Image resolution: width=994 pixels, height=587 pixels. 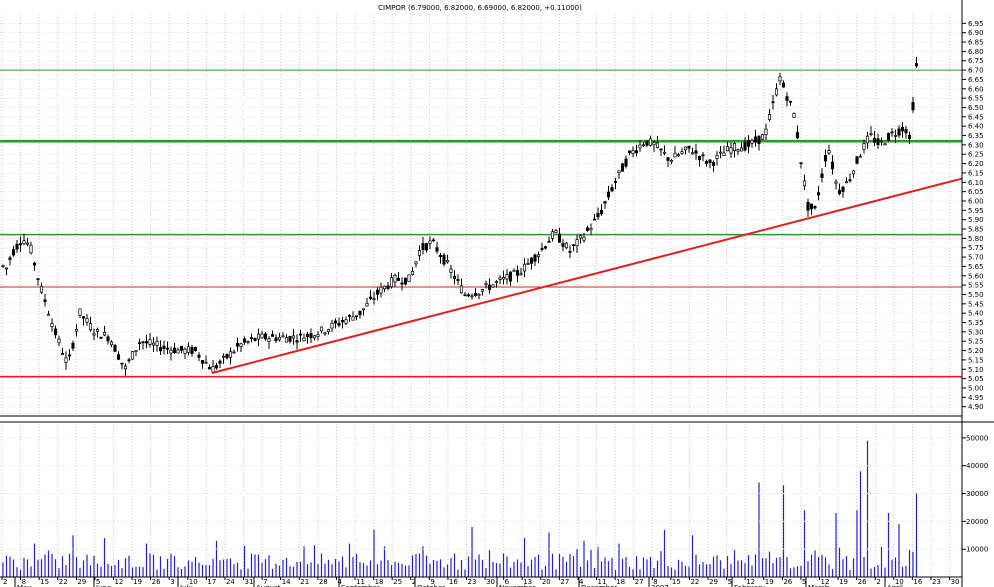 I want to click on date-day-label: 19, so click(x=769, y=582).